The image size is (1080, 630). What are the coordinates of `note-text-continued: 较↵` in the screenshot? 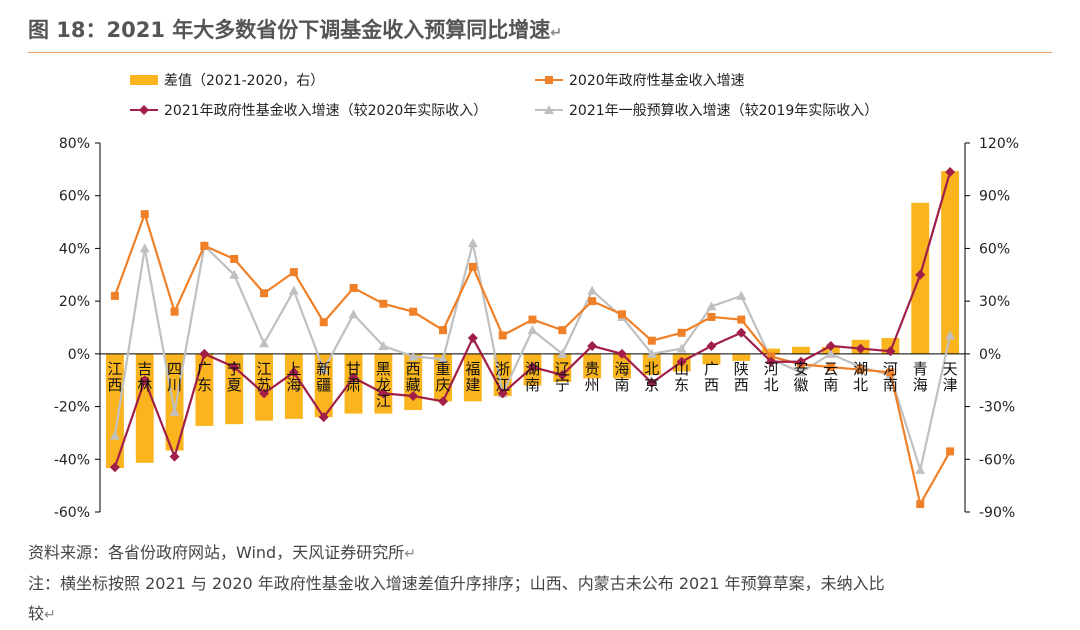 It's located at (42, 613).